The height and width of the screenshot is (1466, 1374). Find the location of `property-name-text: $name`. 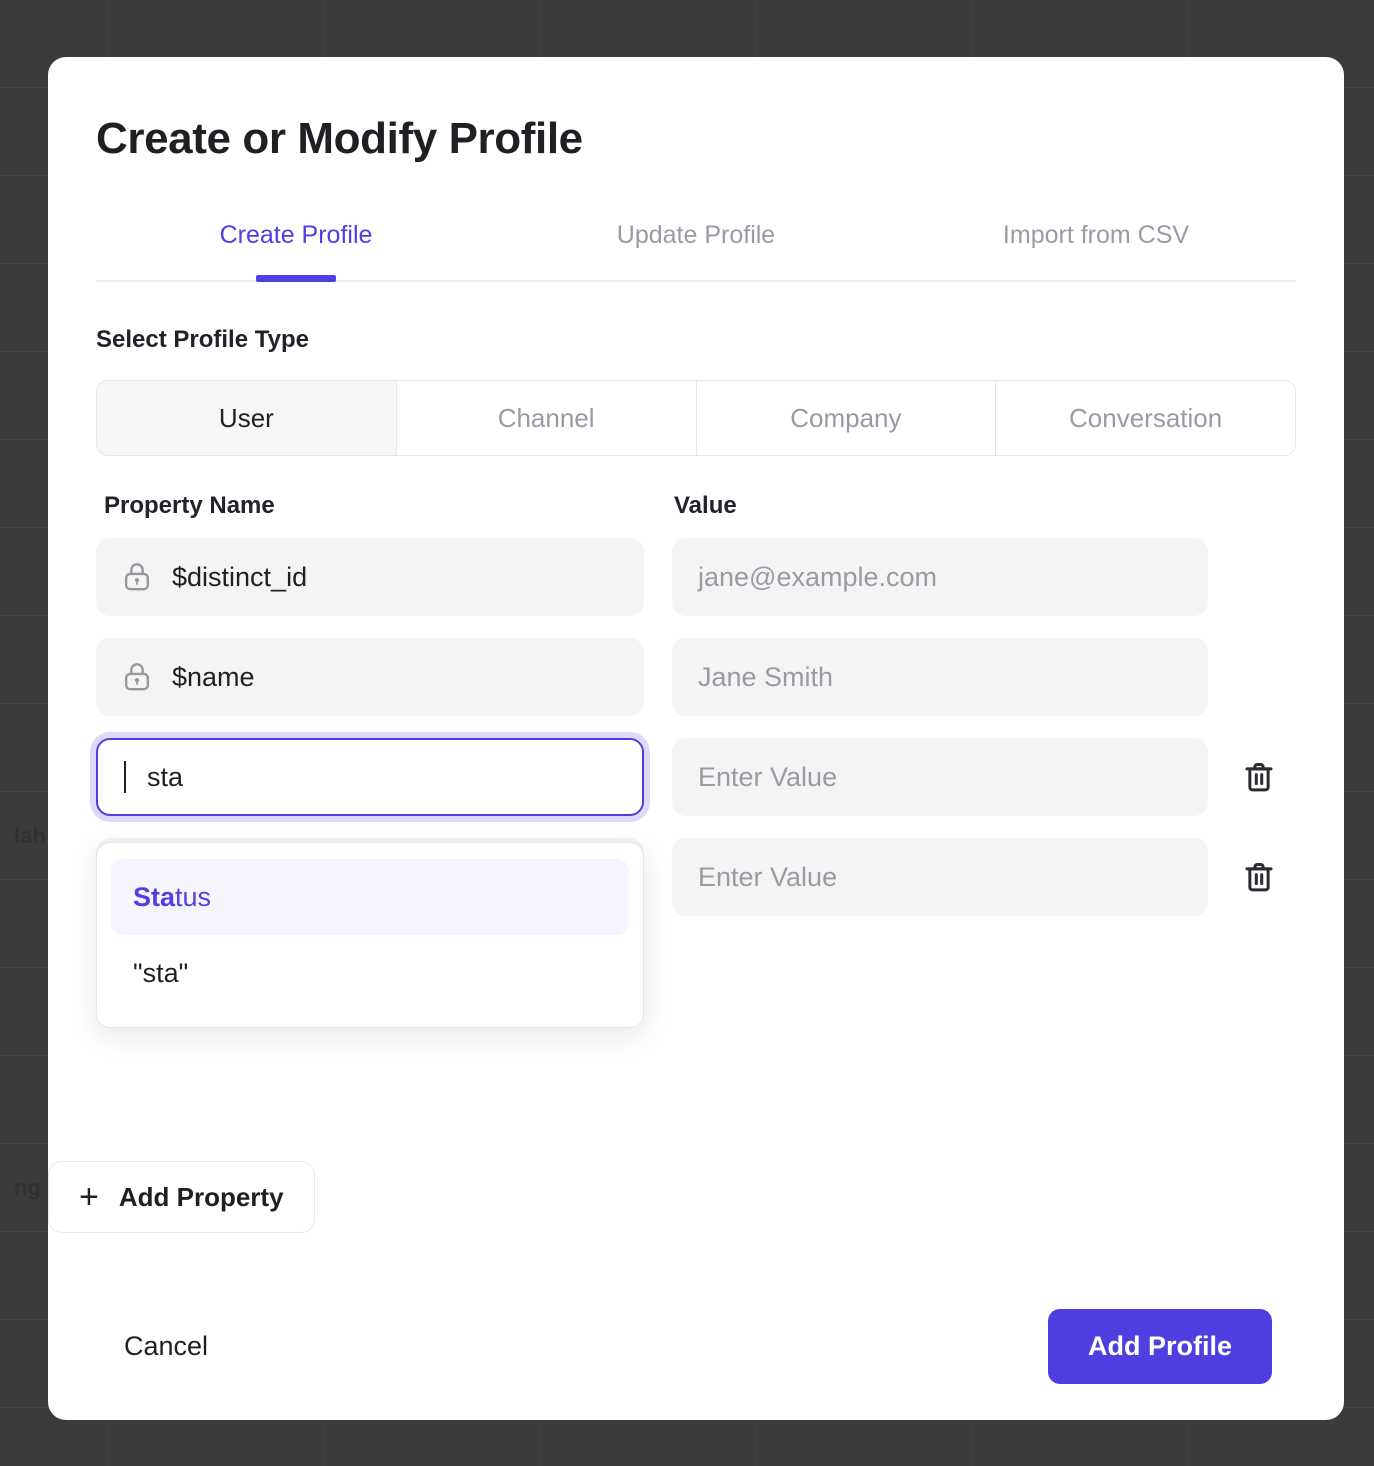

property-name-text: $name is located at coordinates (213, 676).